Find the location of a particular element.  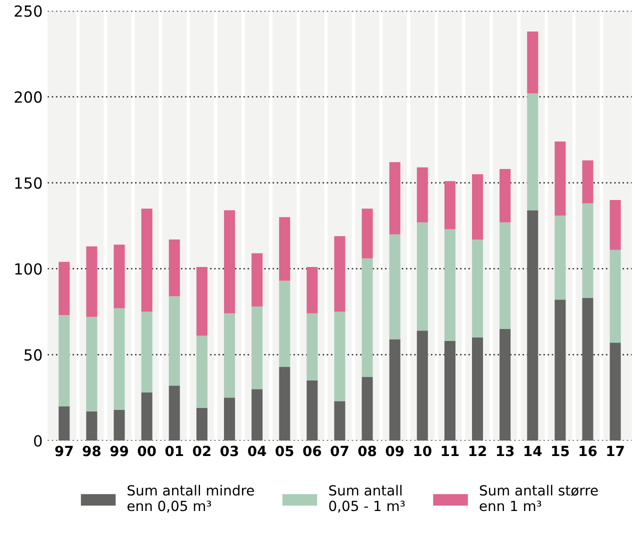

x-tick-label: 07 is located at coordinates (339, 451).